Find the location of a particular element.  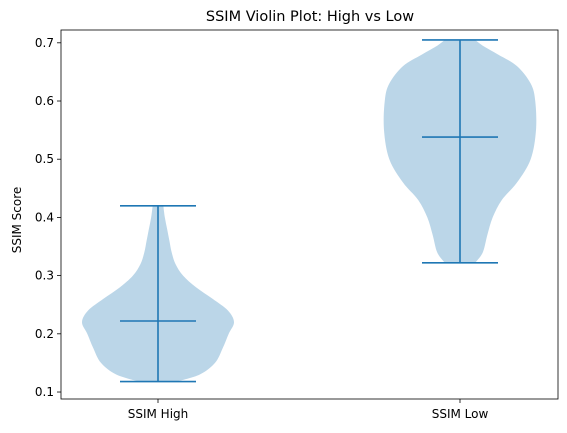

y-axis-label: SSIM Score is located at coordinates (17, 220).